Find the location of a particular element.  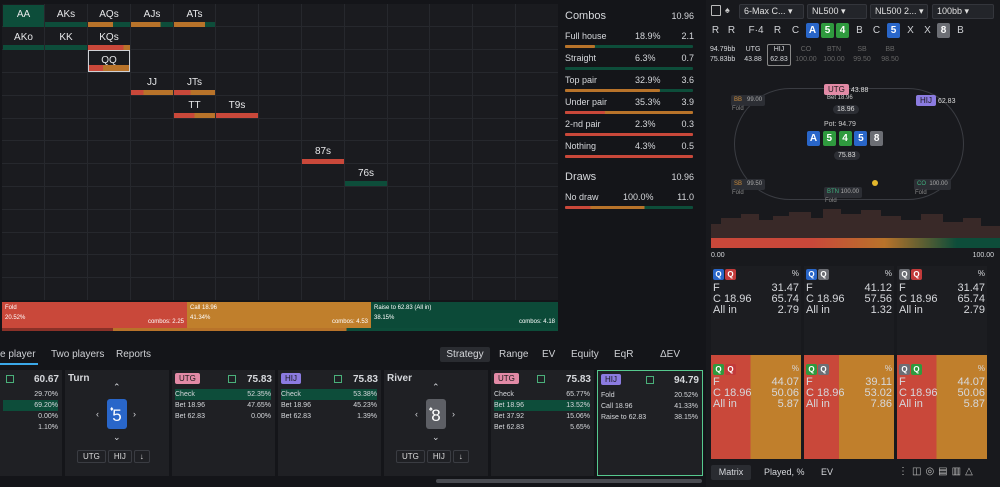

horizontal-scrollbar is located at coordinates (569, 481).